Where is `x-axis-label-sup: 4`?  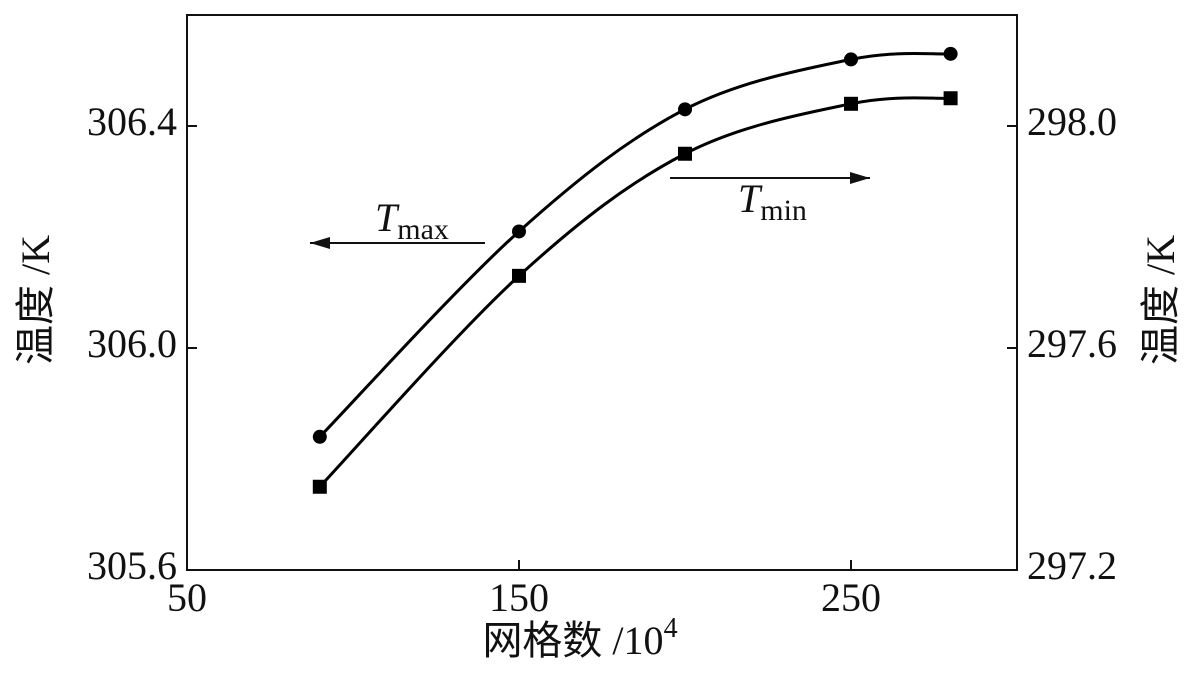
x-axis-label-sup: 4 is located at coordinates (671, 628).